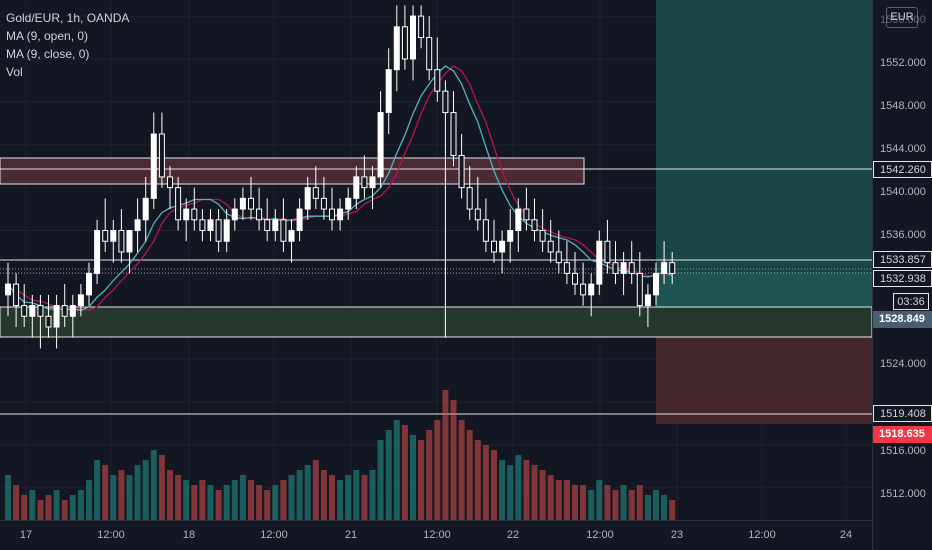 The image size is (932, 550). I want to click on legend-ma-open: MA (9, open, 0), so click(47, 36).